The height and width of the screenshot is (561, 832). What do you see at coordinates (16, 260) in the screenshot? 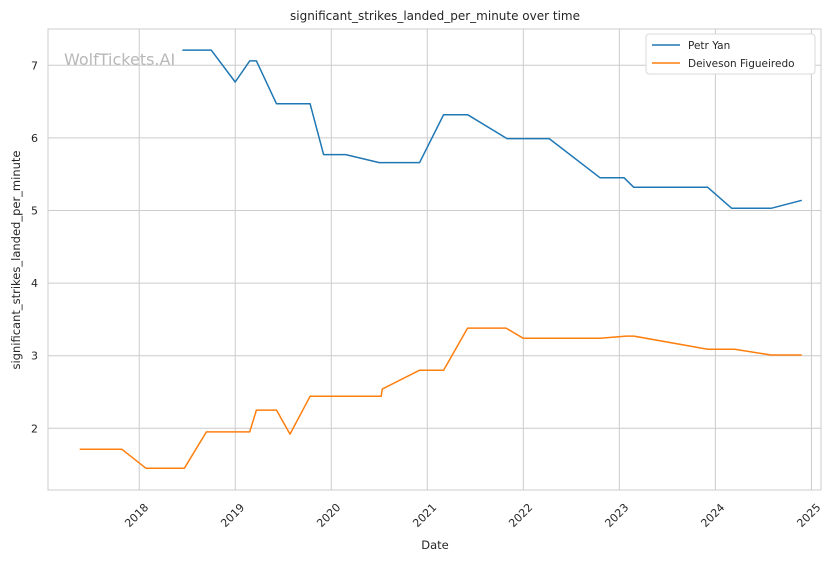
I see `y-axis-title: significant_strikes_landed_per_minute` at bounding box center [16, 260].